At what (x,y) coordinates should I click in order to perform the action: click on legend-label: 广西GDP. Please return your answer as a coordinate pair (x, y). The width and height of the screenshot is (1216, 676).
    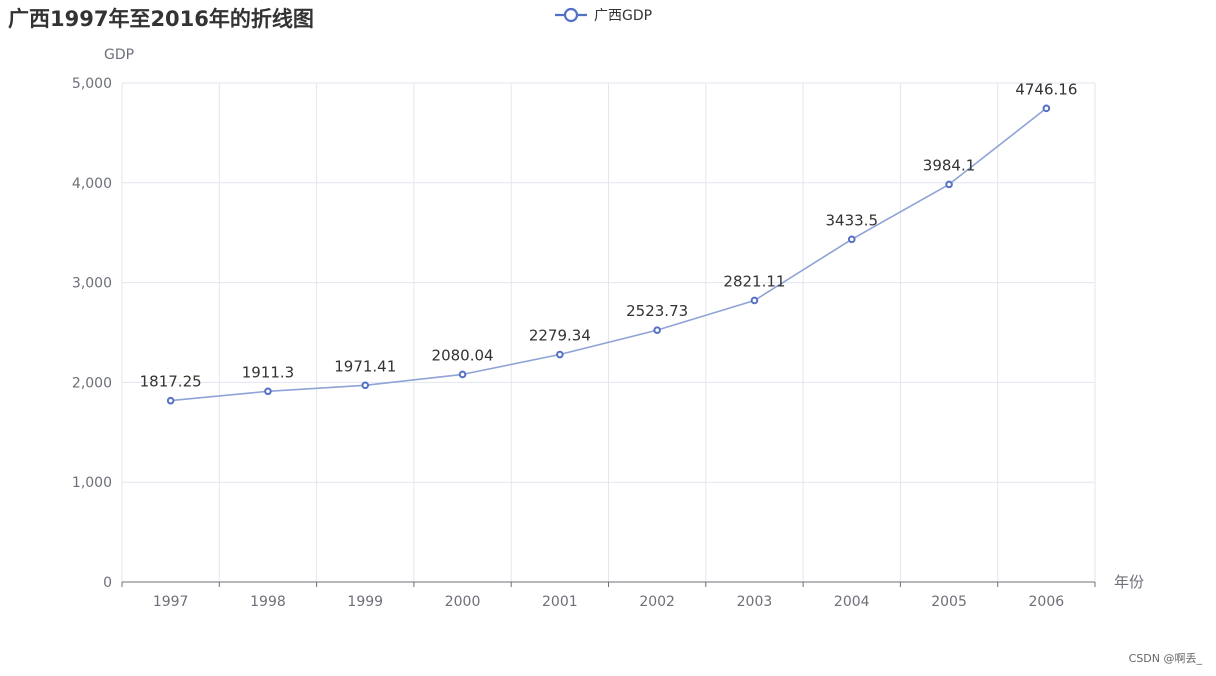
    Looking at the image, I should click on (623, 16).